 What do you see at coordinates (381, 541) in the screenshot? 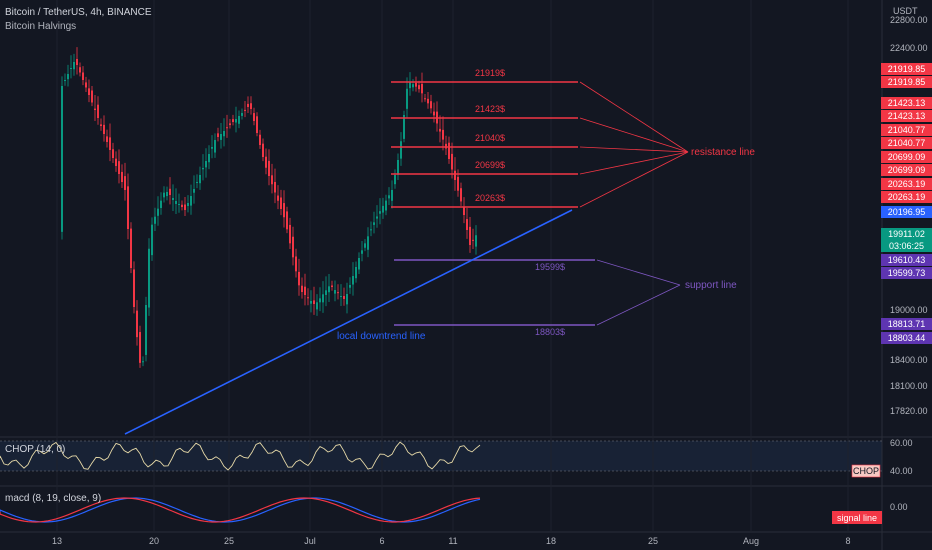
I see `x-tick-label: 6` at bounding box center [381, 541].